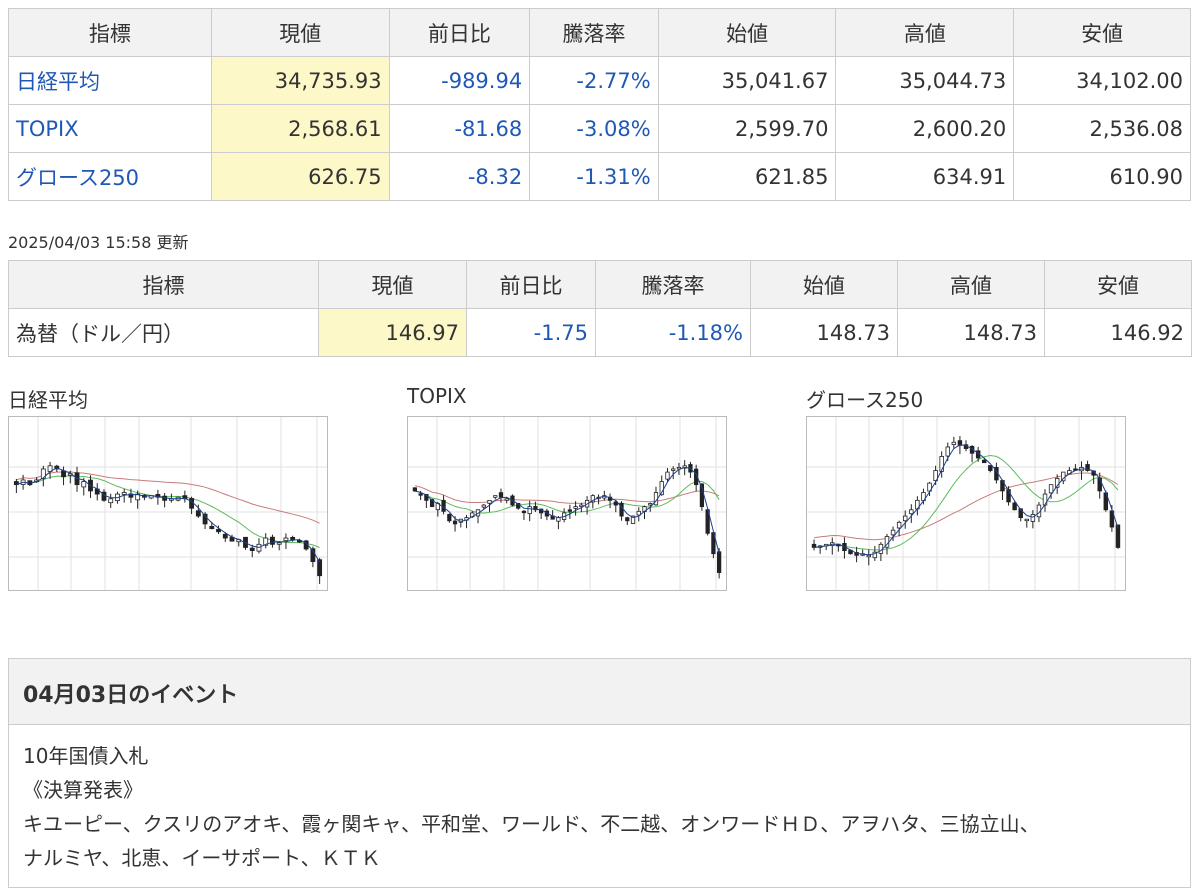  Describe the element at coordinates (86, 756) in the screenshot. I see `event-line: 10年国債入札` at that location.